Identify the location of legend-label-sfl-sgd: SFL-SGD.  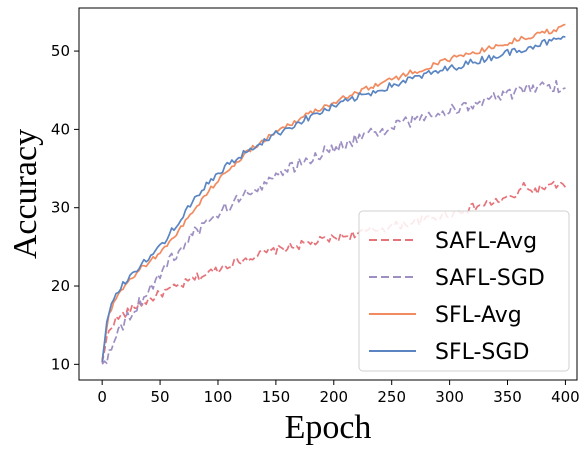
(482, 352).